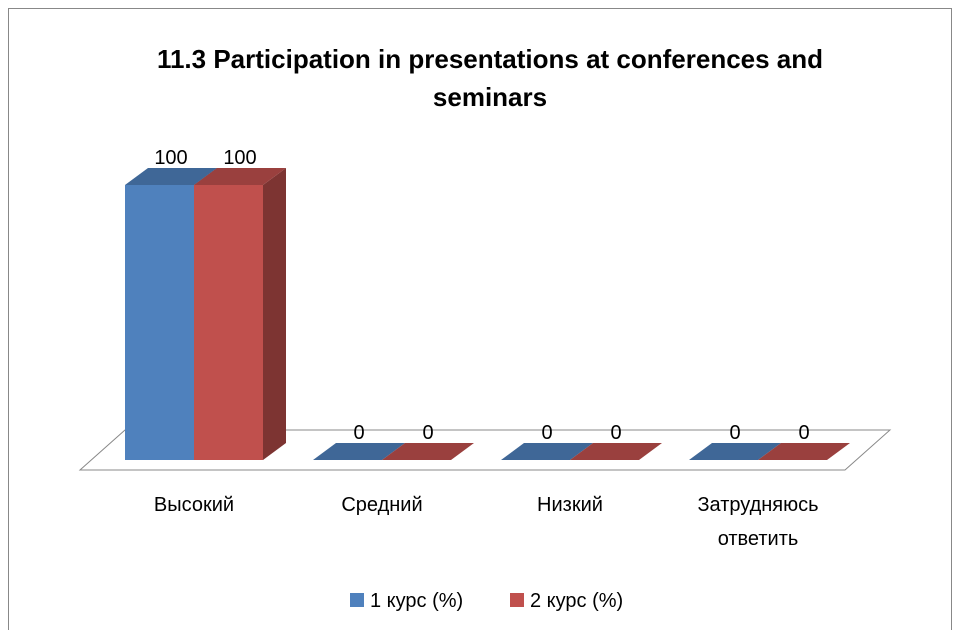 This screenshot has width=955, height=630. I want to click on x-tick-label: Высокий, so click(194, 505).